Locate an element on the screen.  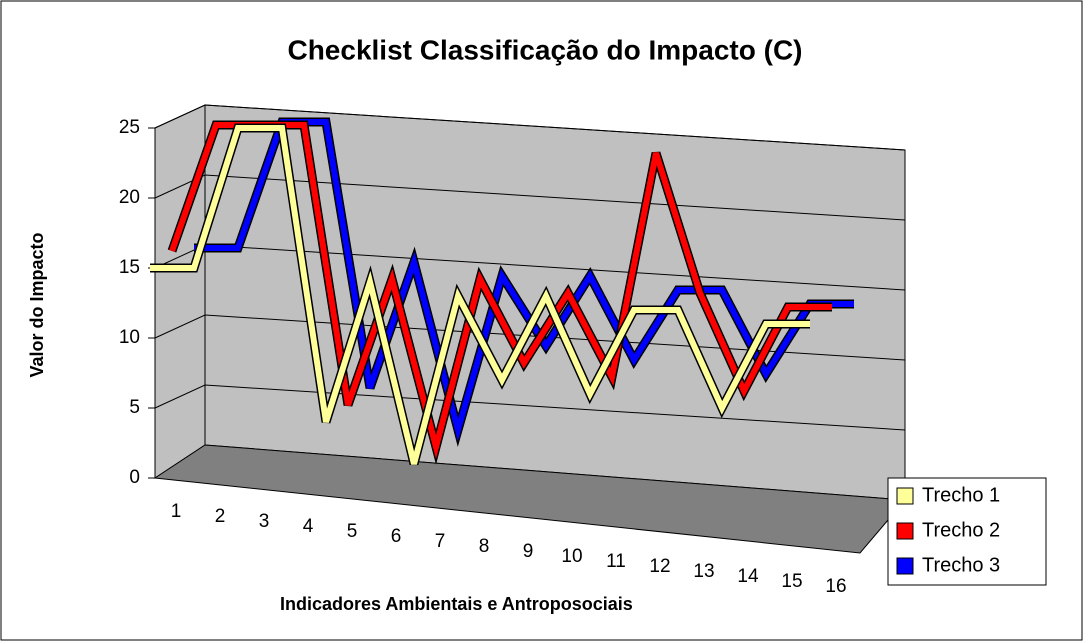
x-tick-label: 1 is located at coordinates (176, 511).